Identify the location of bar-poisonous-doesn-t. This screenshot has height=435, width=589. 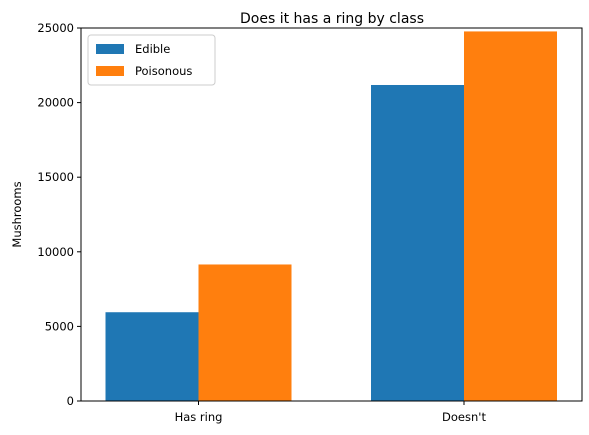
(510, 216).